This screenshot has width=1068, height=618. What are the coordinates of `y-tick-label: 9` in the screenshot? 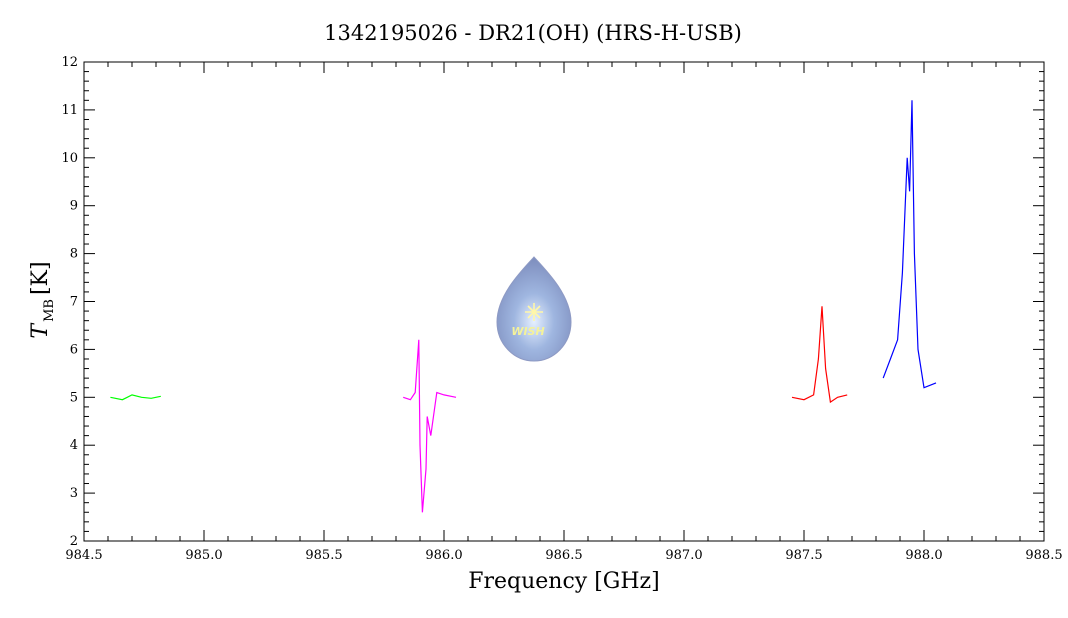 It's located at (74, 206).